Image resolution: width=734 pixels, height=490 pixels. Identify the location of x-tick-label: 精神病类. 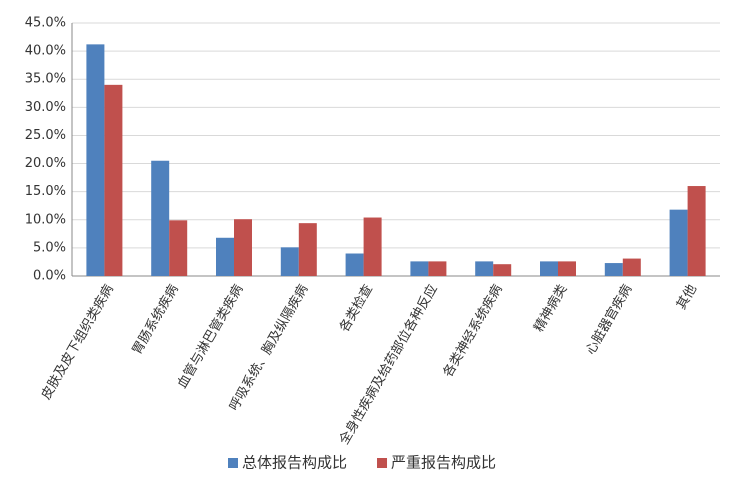
(550, 308).